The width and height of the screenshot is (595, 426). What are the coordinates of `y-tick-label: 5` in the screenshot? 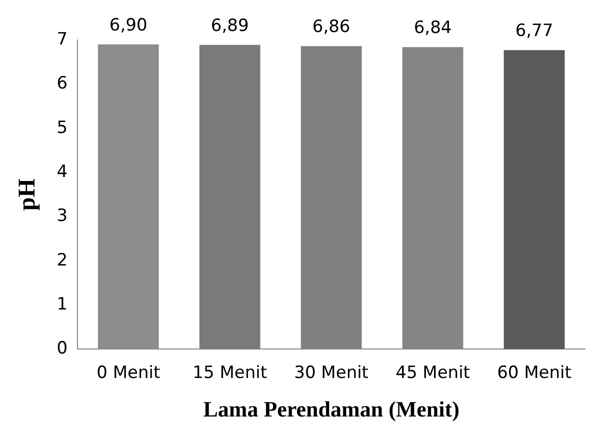 It's located at (62, 128).